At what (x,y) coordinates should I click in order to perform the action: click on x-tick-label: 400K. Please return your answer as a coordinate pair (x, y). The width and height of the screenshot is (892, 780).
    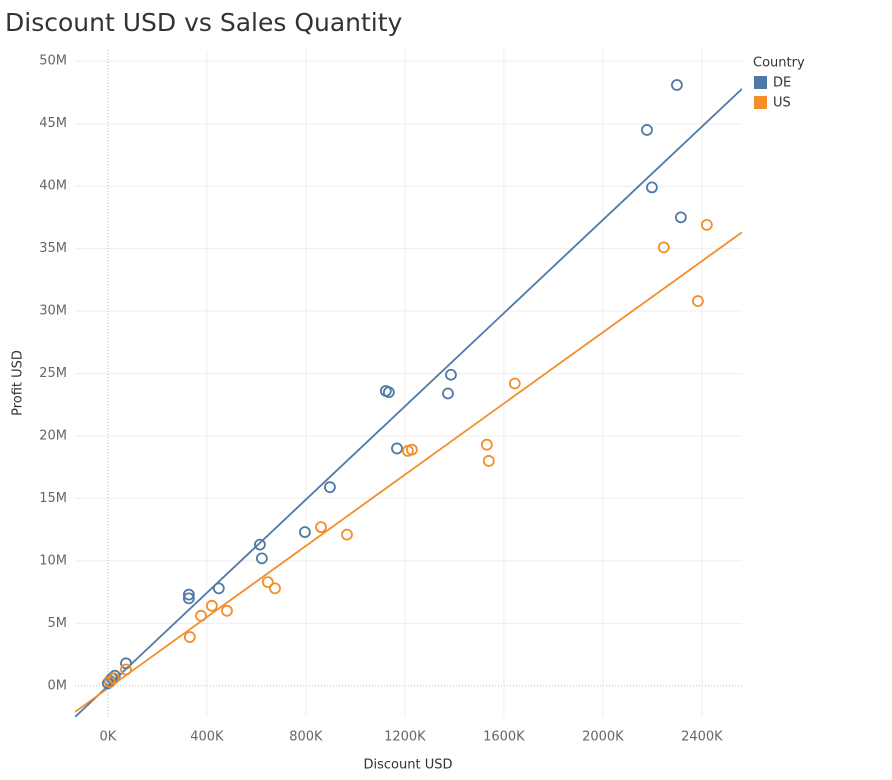
    Looking at the image, I should click on (207, 737).